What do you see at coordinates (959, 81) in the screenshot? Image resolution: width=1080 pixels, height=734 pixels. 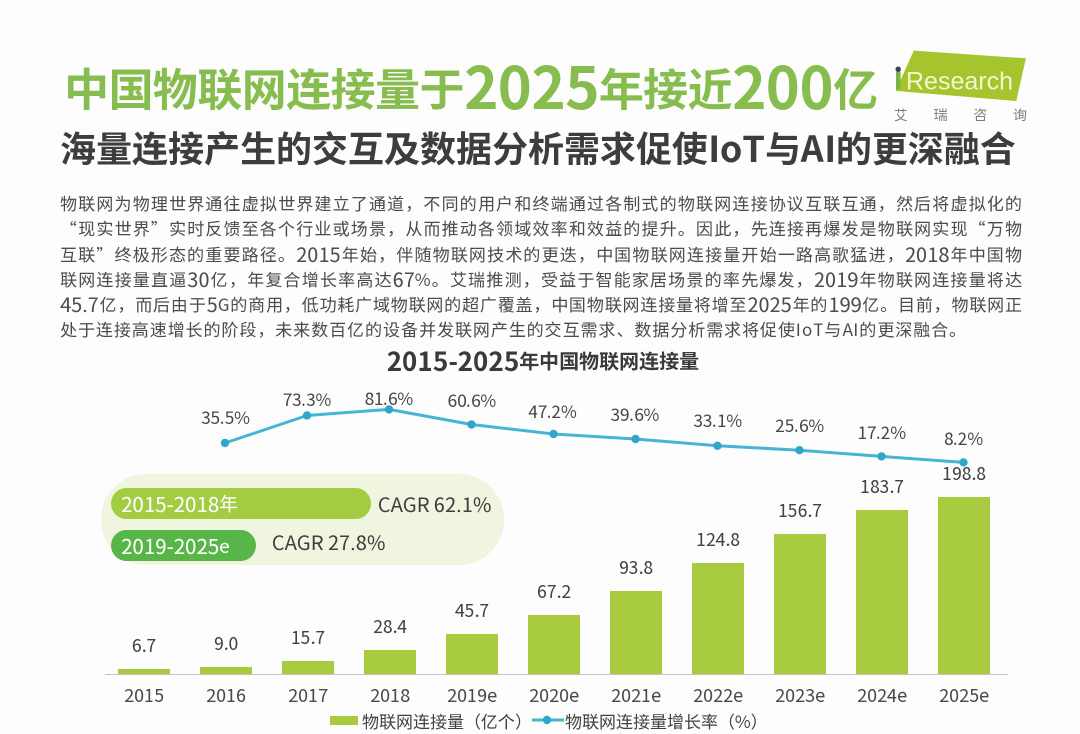 I see `svg-text: Research` at bounding box center [959, 81].